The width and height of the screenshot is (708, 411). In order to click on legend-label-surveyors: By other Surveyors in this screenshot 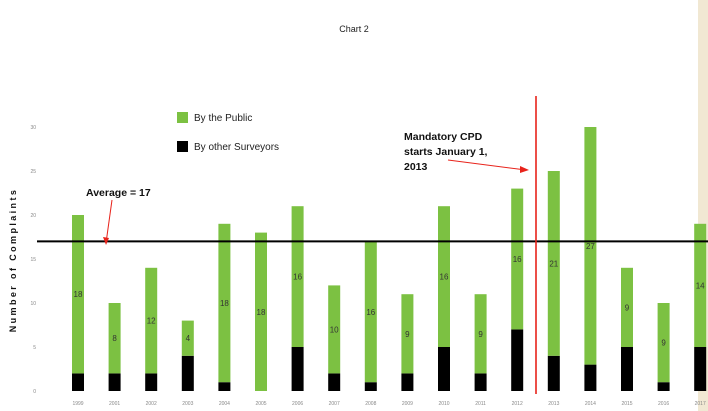, I will do `click(236, 147)`.